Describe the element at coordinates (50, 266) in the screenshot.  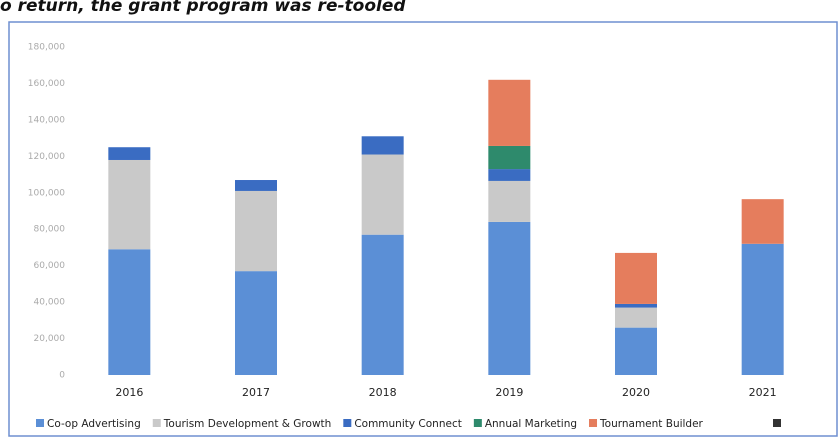
I see `y-tick-label: 60,000` at that location.